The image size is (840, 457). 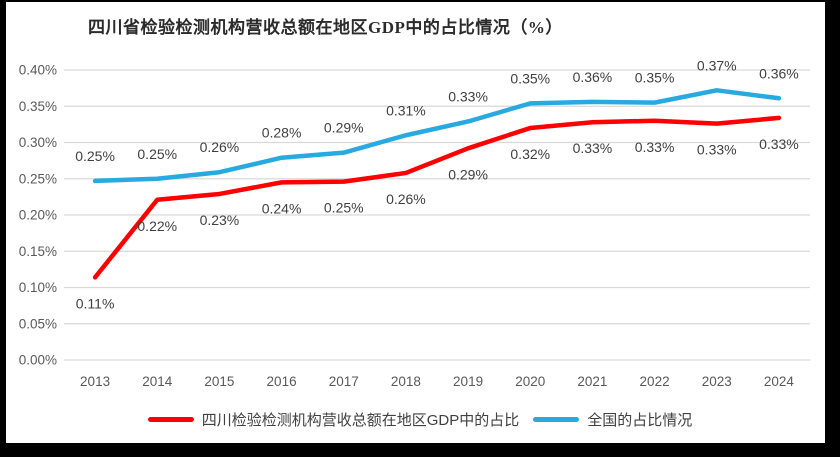 I want to click on sichuan-data-label: 0.32%, so click(x=530, y=154).